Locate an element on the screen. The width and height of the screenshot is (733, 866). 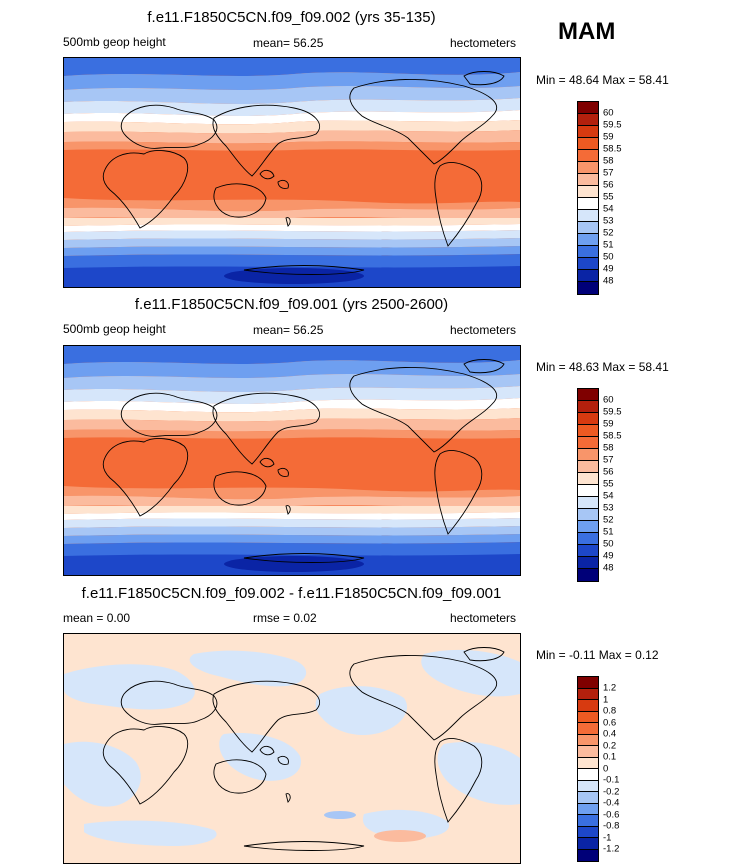
colorbar-tick: 0.8 is located at coordinates (610, 711).